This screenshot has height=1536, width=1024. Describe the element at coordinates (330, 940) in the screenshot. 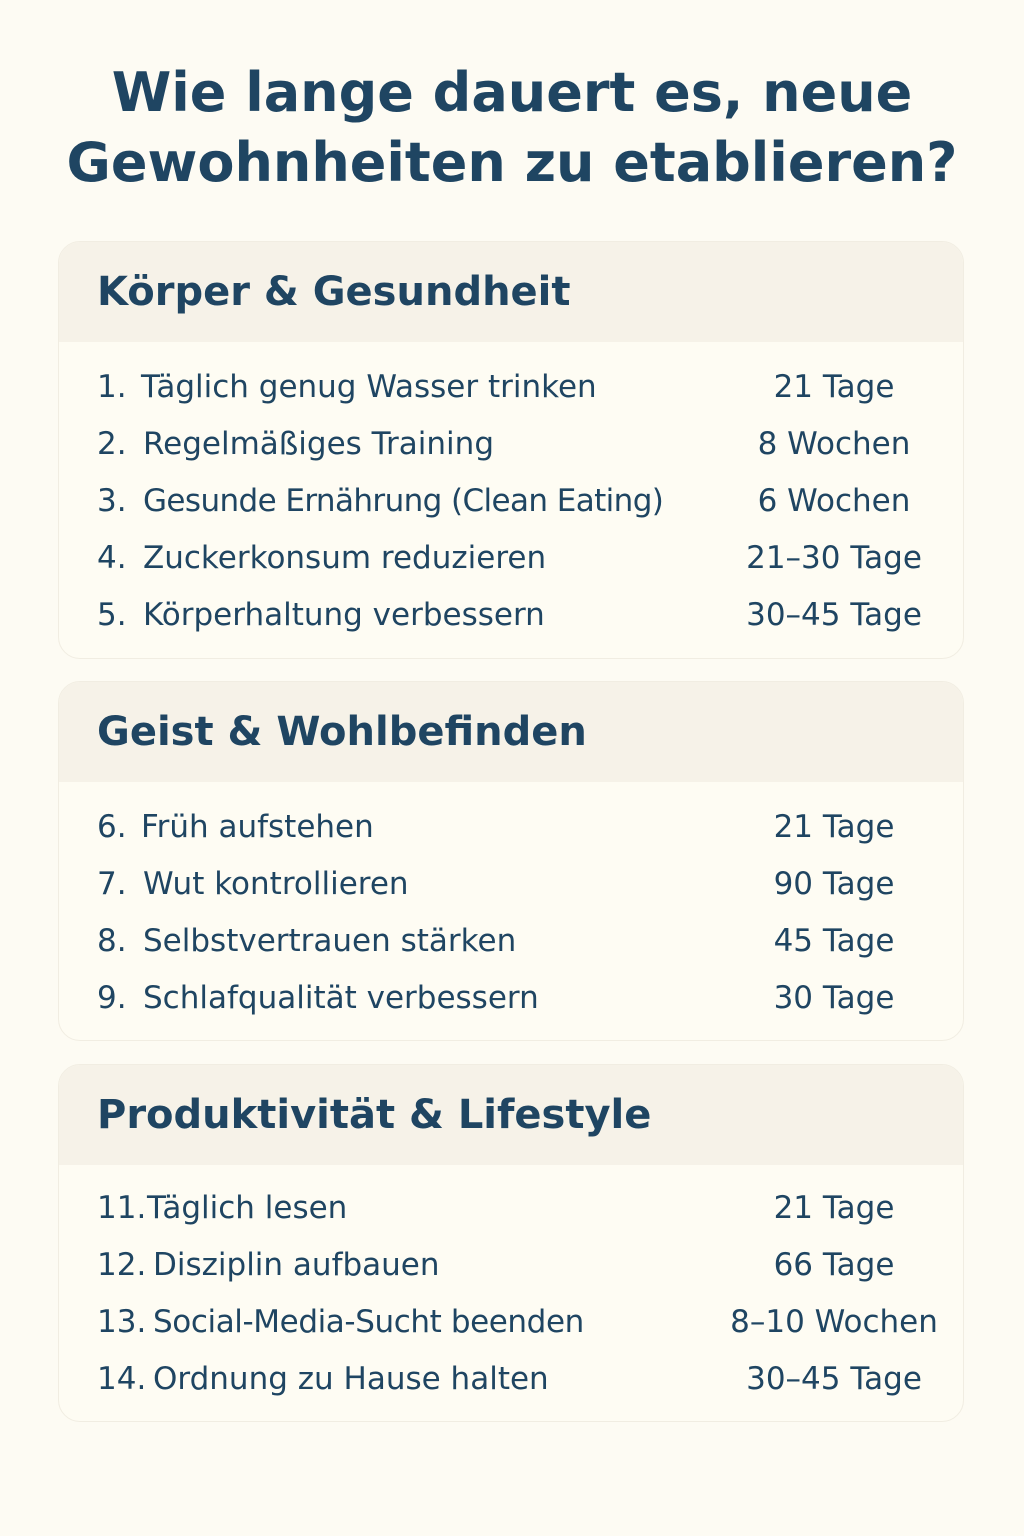

I see `item-label: Selbstvertrauen stärken` at that location.